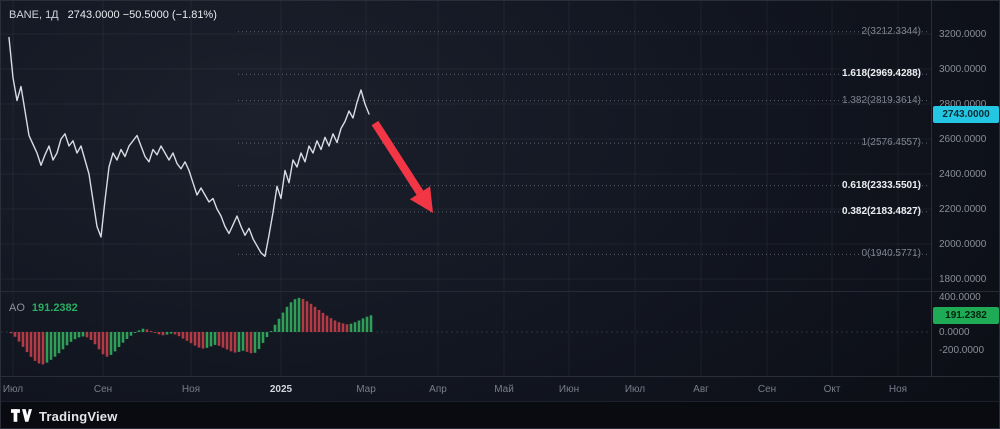 The image size is (1000, 429). What do you see at coordinates (963, 174) in the screenshot?
I see `axis-tick-label: 2400.0000` at bounding box center [963, 174].